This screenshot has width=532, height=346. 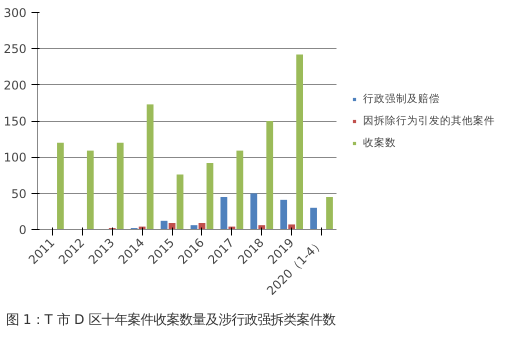 I want to click on y-tick-label: 200, so click(x=15, y=85).